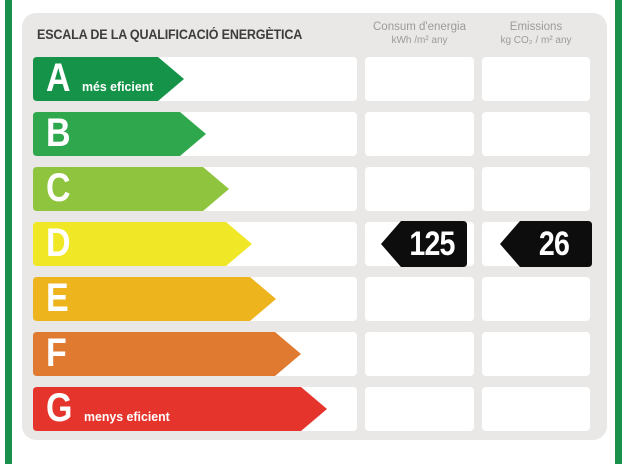  I want to click on page-title: ESCALA DE LA QUALIFICACIÓ ENERGÈTICA, so click(170, 34).